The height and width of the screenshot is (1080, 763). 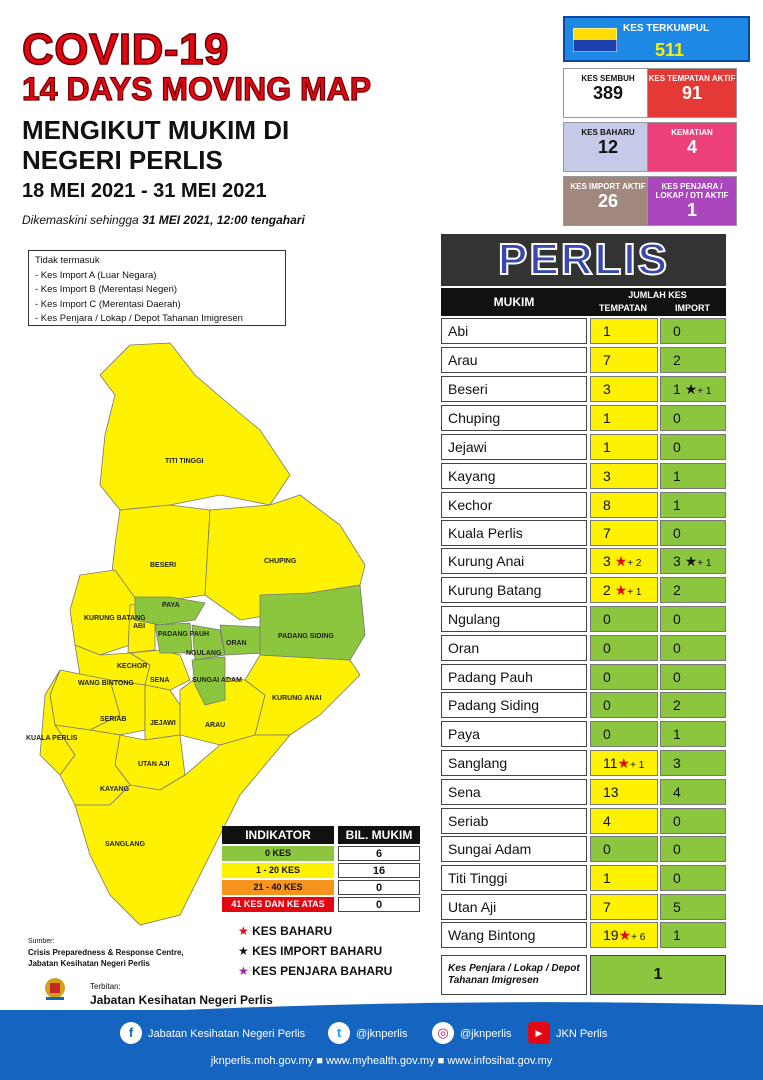 I want to click on note-item: - Kes Import A (Luar Negara), so click(x=96, y=275).